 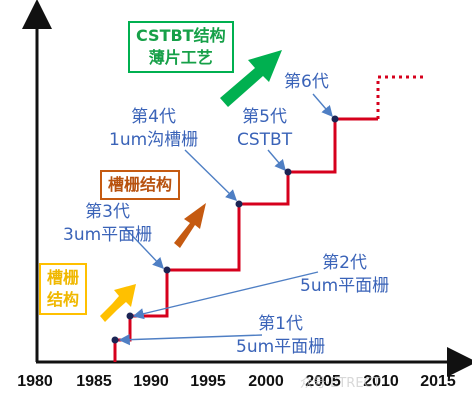 What do you see at coordinates (264, 117) in the screenshot?
I see `gen5-title: 第5代` at bounding box center [264, 117].